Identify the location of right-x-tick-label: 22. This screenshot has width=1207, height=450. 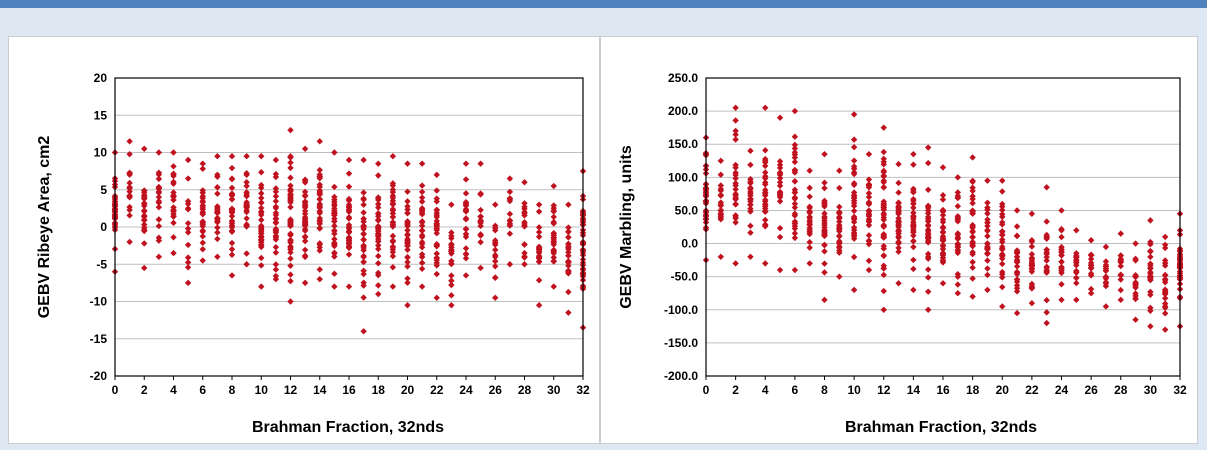
(1032, 390).